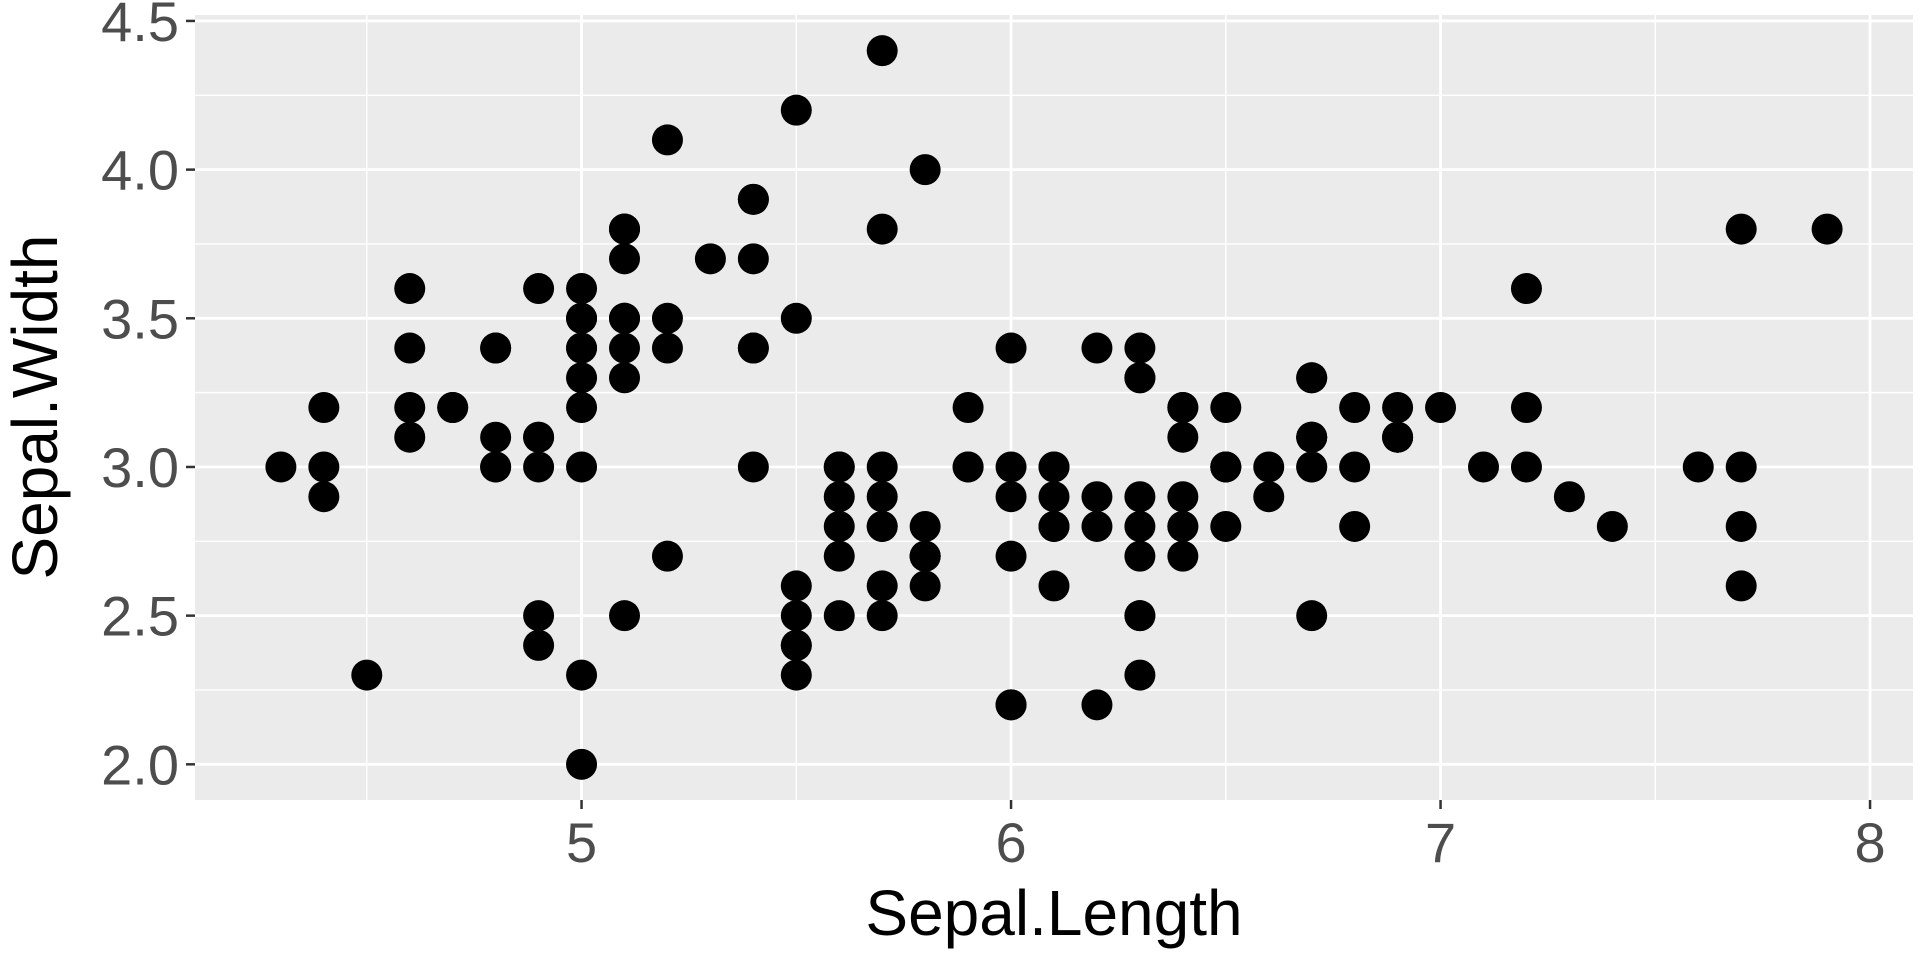 This screenshot has width=1920, height=960. What do you see at coordinates (1226, 837) in the screenshot?
I see `x-axis: 5 6 7 8` at bounding box center [1226, 837].